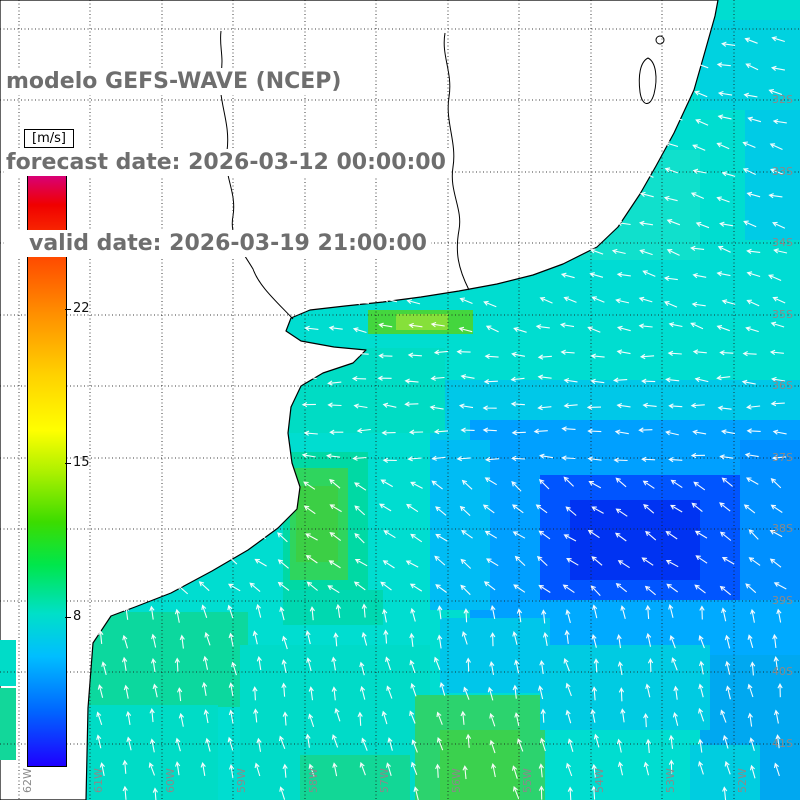 This screenshot has width=800, height=800. What do you see at coordinates (241, 780) in the screenshot?
I see `lon-label: 59W` at bounding box center [241, 780].